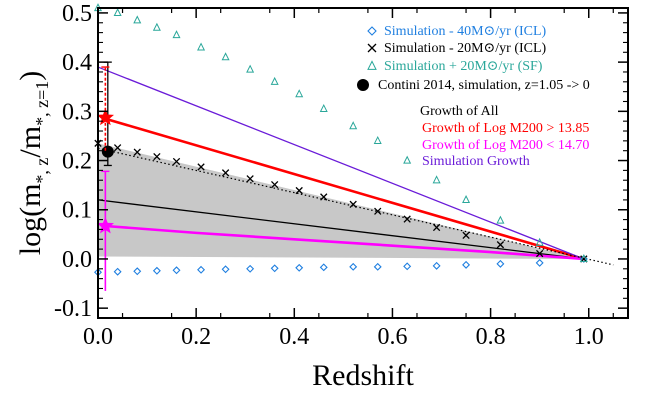 The height and width of the screenshot is (394, 648). I want to click on x-tick-label-4: 0.8, so click(491, 337).